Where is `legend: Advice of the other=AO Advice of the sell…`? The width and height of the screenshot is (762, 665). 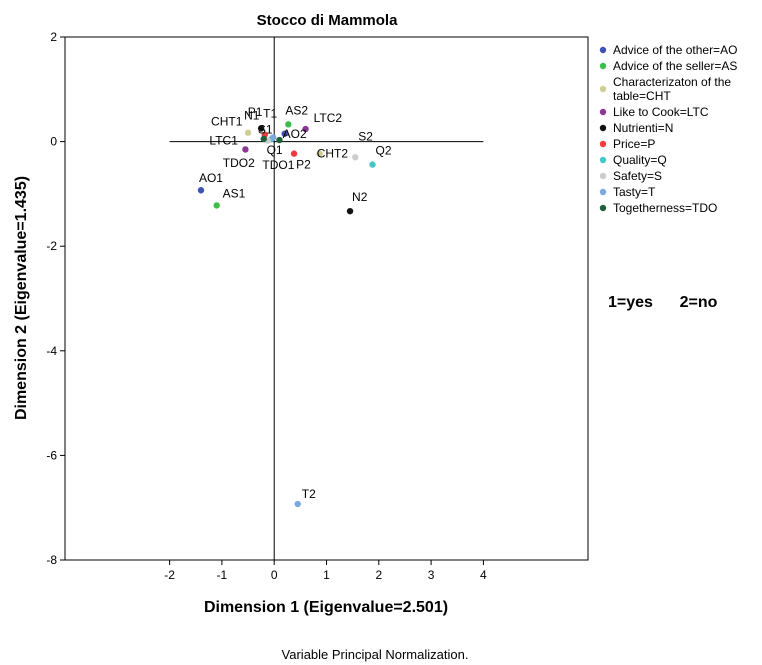 legend: Advice of the other=AO Advice of the sell… is located at coordinates (668, 129).